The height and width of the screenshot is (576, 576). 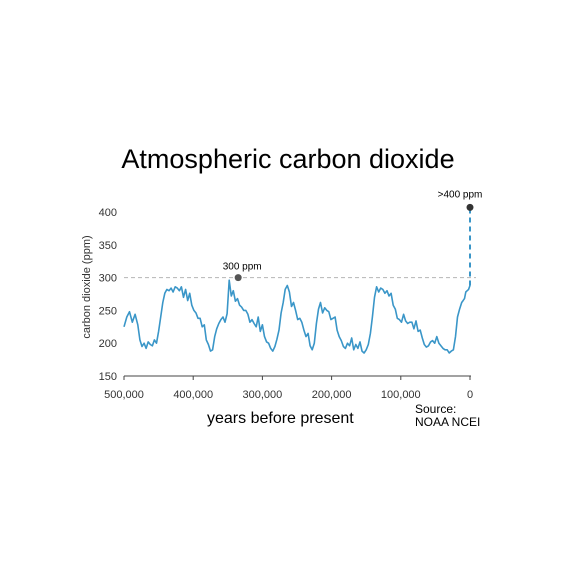 I want to click on x-tick-label: 200,000, so click(x=332, y=395).